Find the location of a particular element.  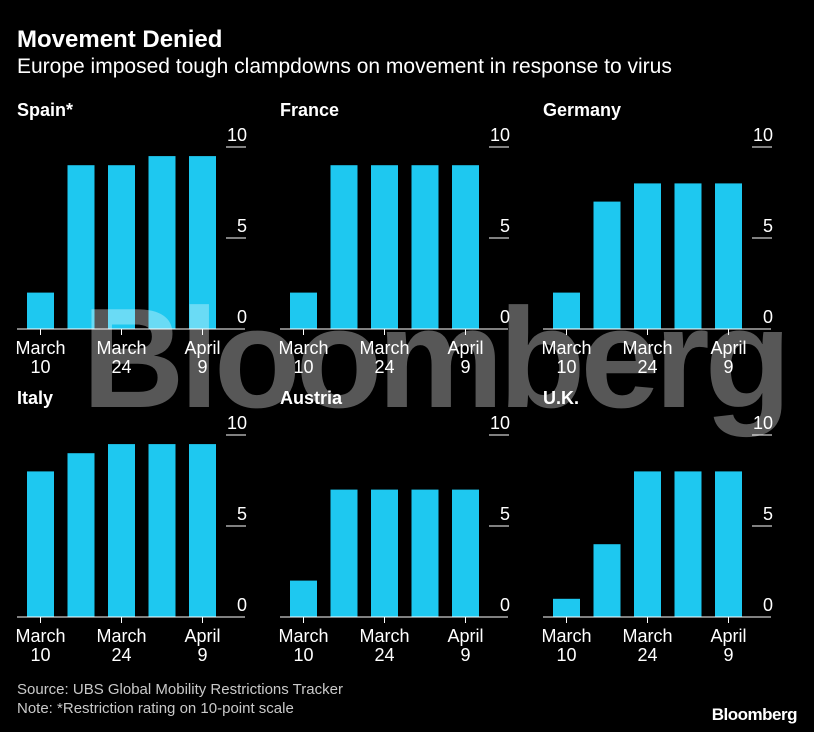

panel-title: Germany is located at coordinates (582, 110).